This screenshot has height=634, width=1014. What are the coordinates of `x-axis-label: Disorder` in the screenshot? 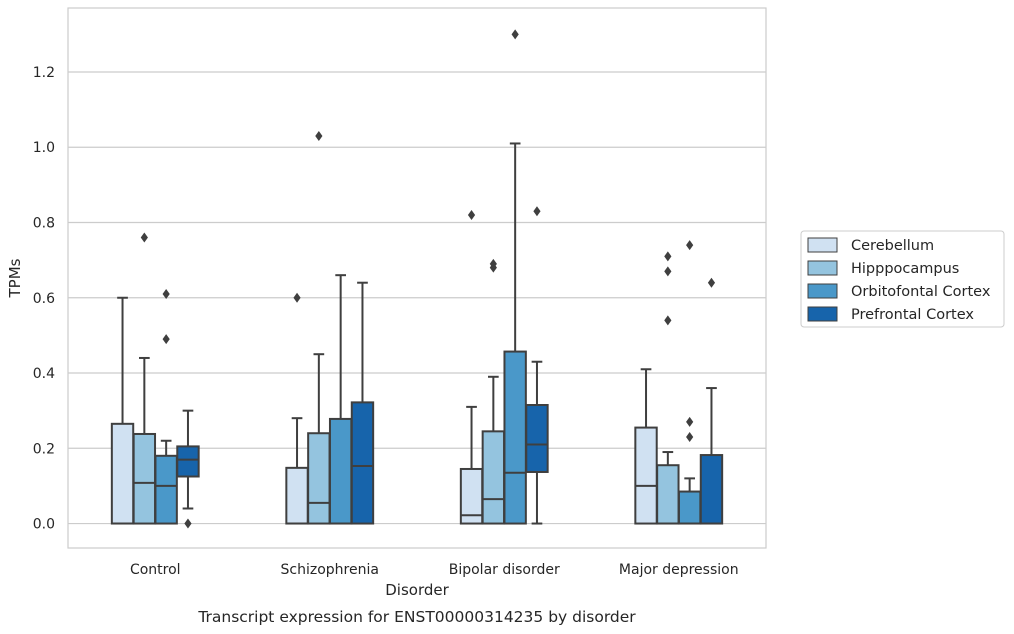 It's located at (417, 590).